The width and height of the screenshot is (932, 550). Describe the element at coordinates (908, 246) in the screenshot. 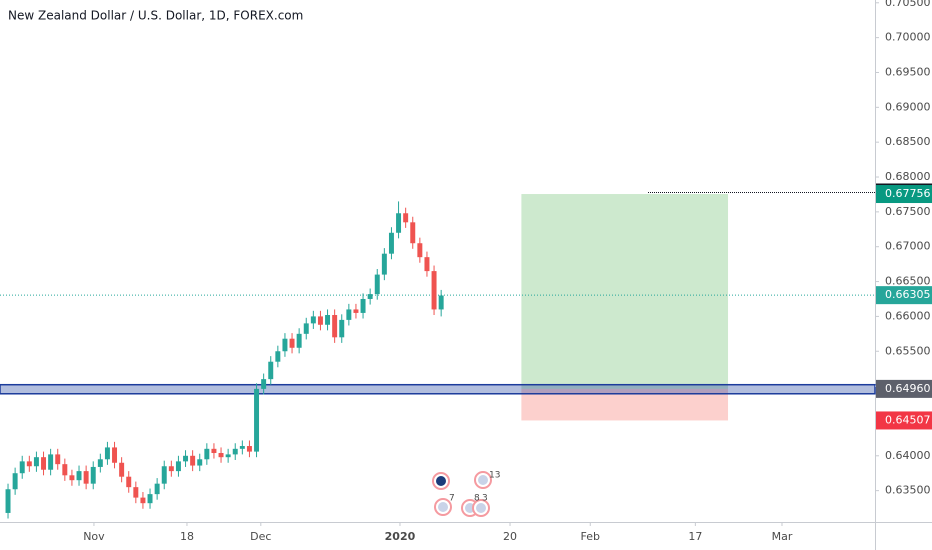

I see `y-tick-label: 0.67000` at that location.